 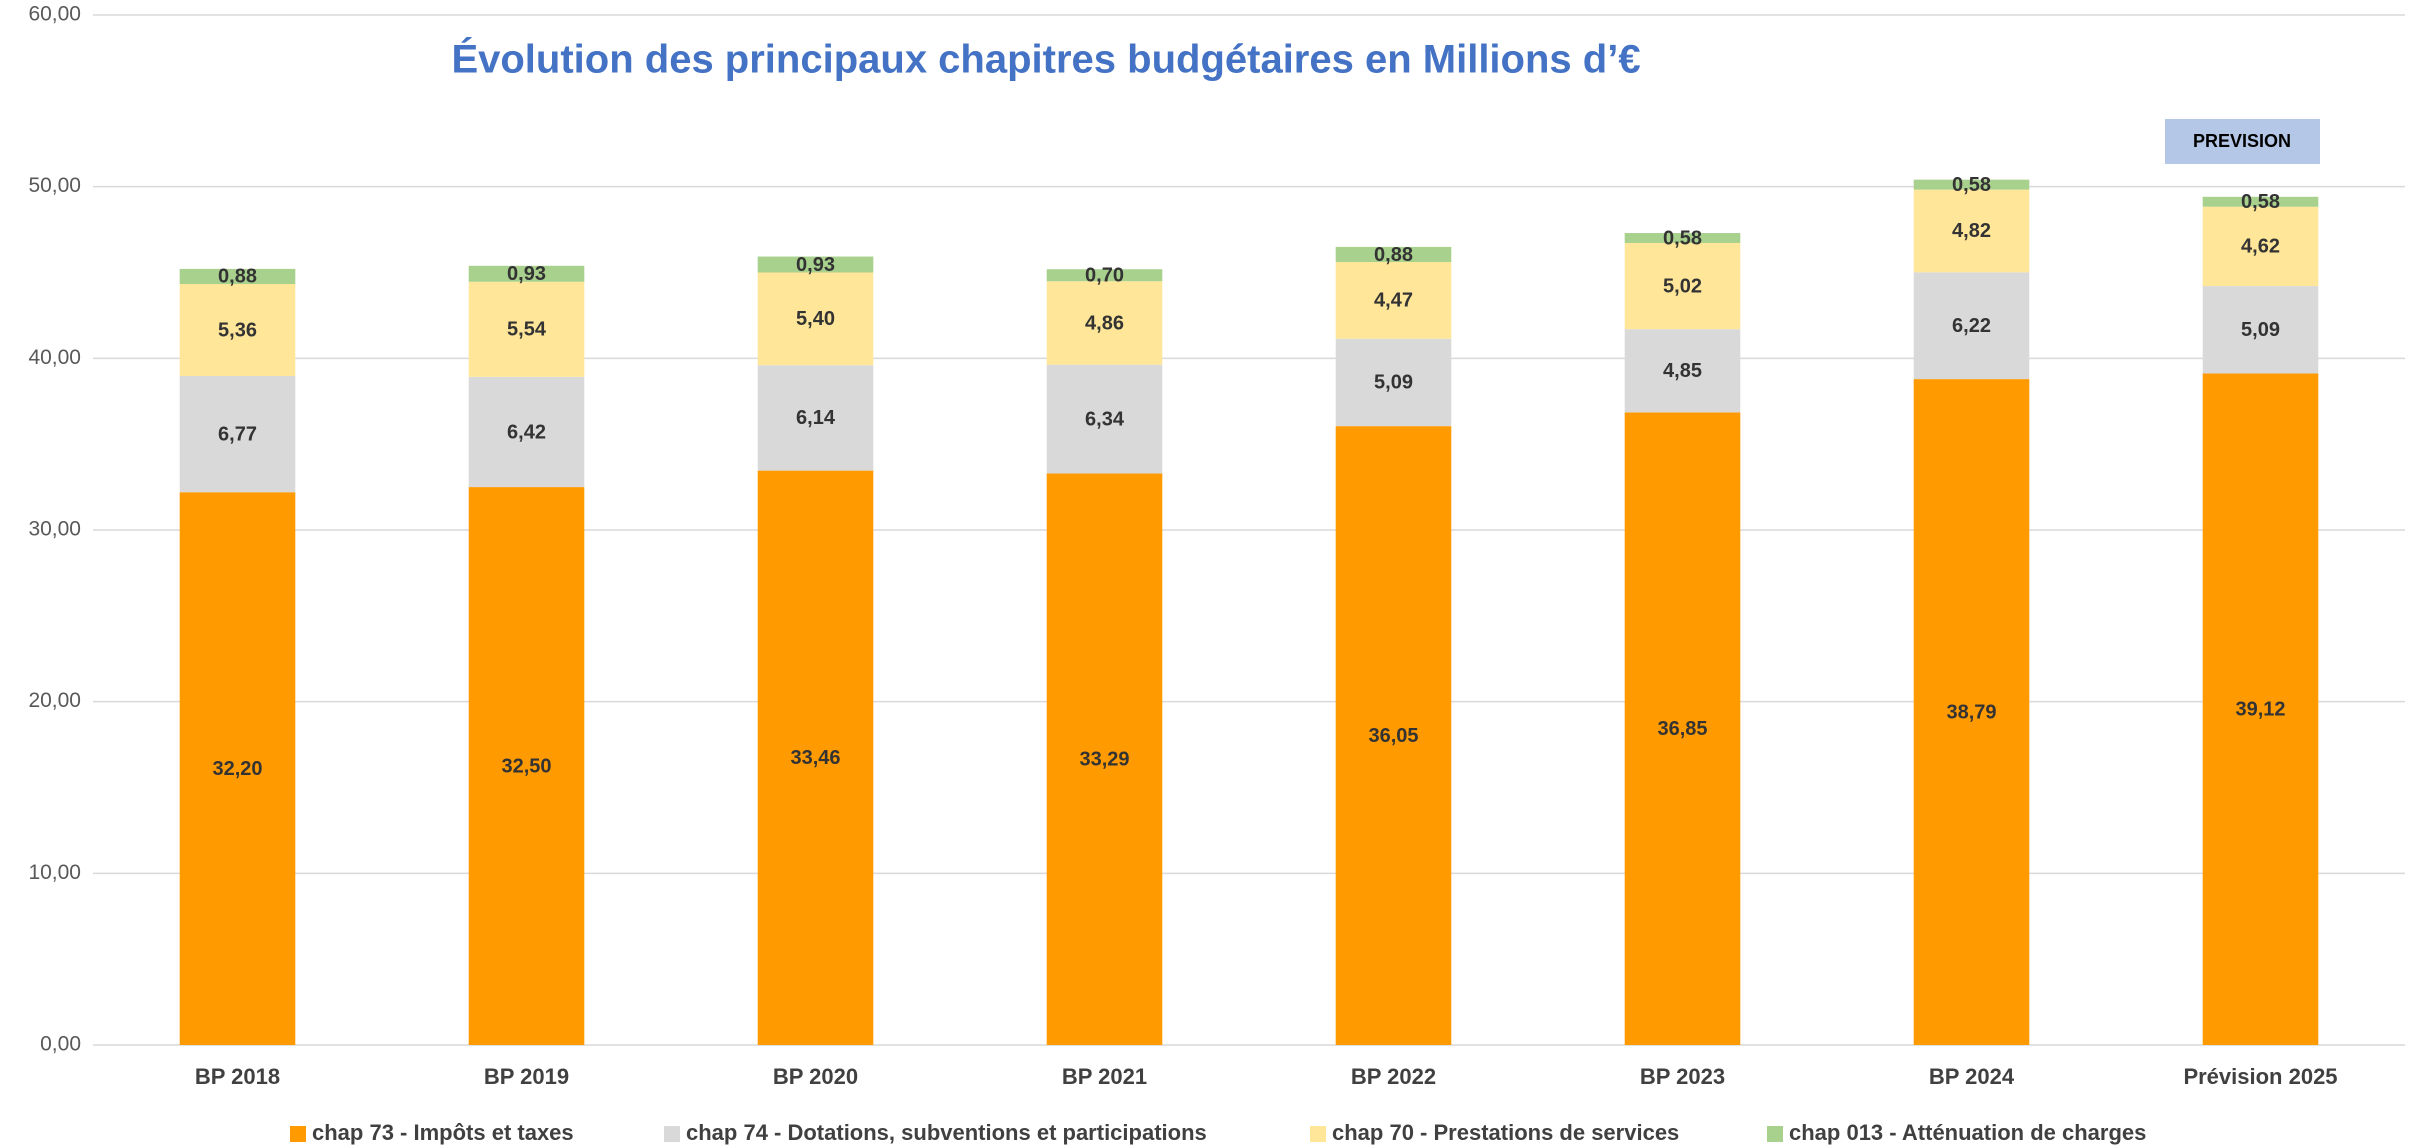 I want to click on x-tick-label: BP 2024, so click(x=1972, y=1076).